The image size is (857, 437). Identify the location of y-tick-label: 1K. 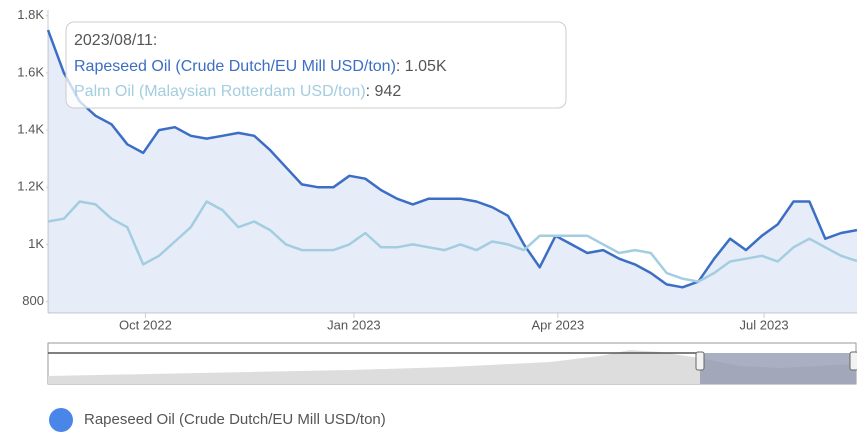
(36, 243).